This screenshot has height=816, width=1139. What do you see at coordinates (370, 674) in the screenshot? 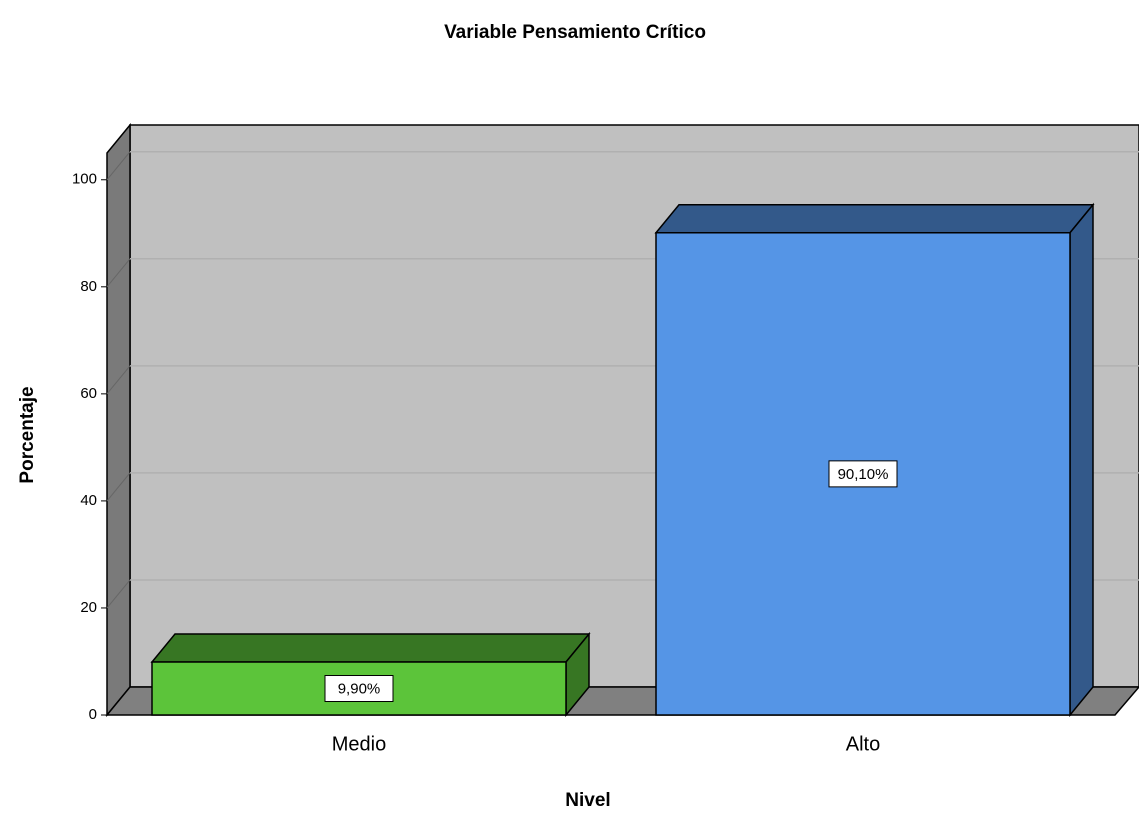
I see `bar` at bounding box center [370, 674].